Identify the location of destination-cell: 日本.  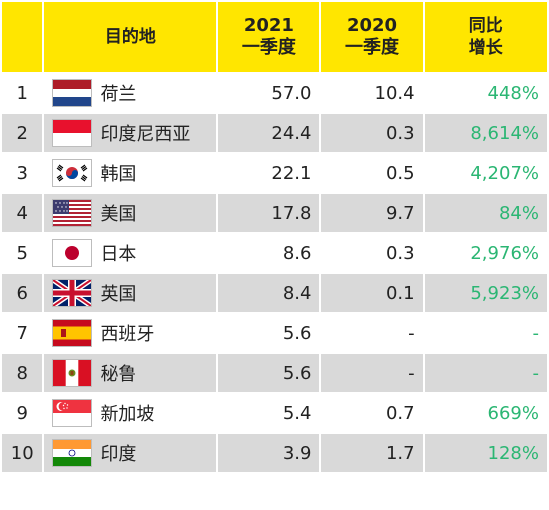
(130, 253).